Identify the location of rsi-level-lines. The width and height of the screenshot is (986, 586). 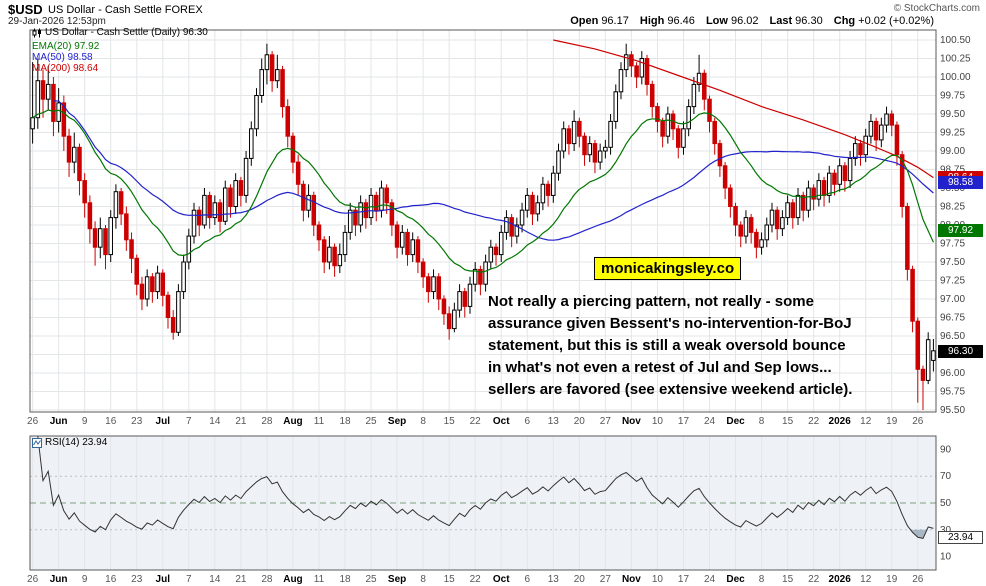
(483, 503).